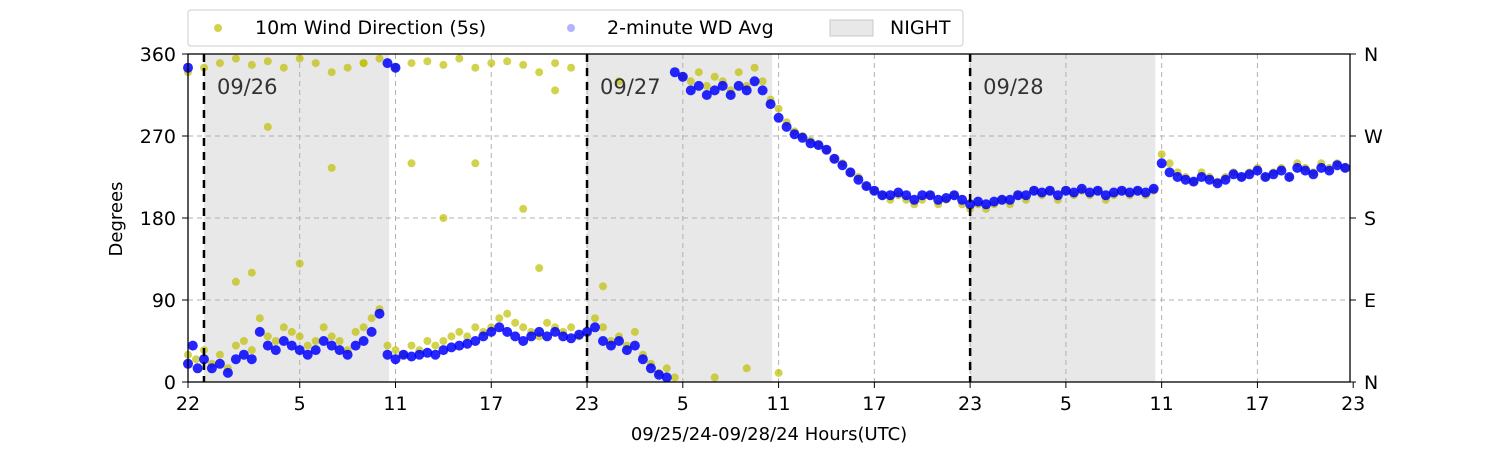 Image resolution: width=1500 pixels, height=450 pixels. Describe the element at coordinates (164, 301) in the screenshot. I see `y-tick-label: 90` at that location.